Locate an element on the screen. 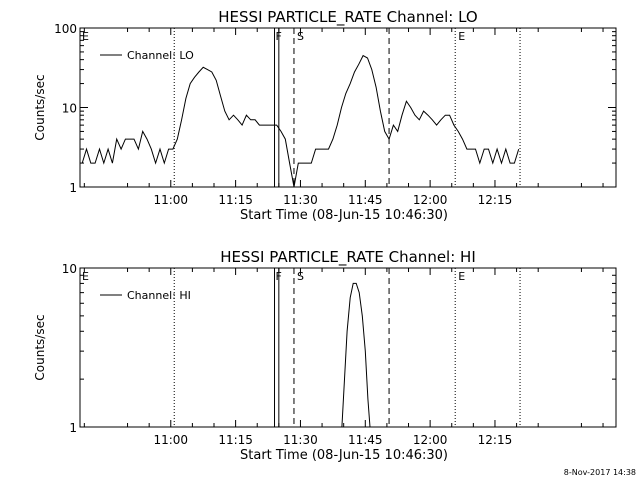 This screenshot has width=640, height=480. legend-label: Channel: LO is located at coordinates (160, 55).